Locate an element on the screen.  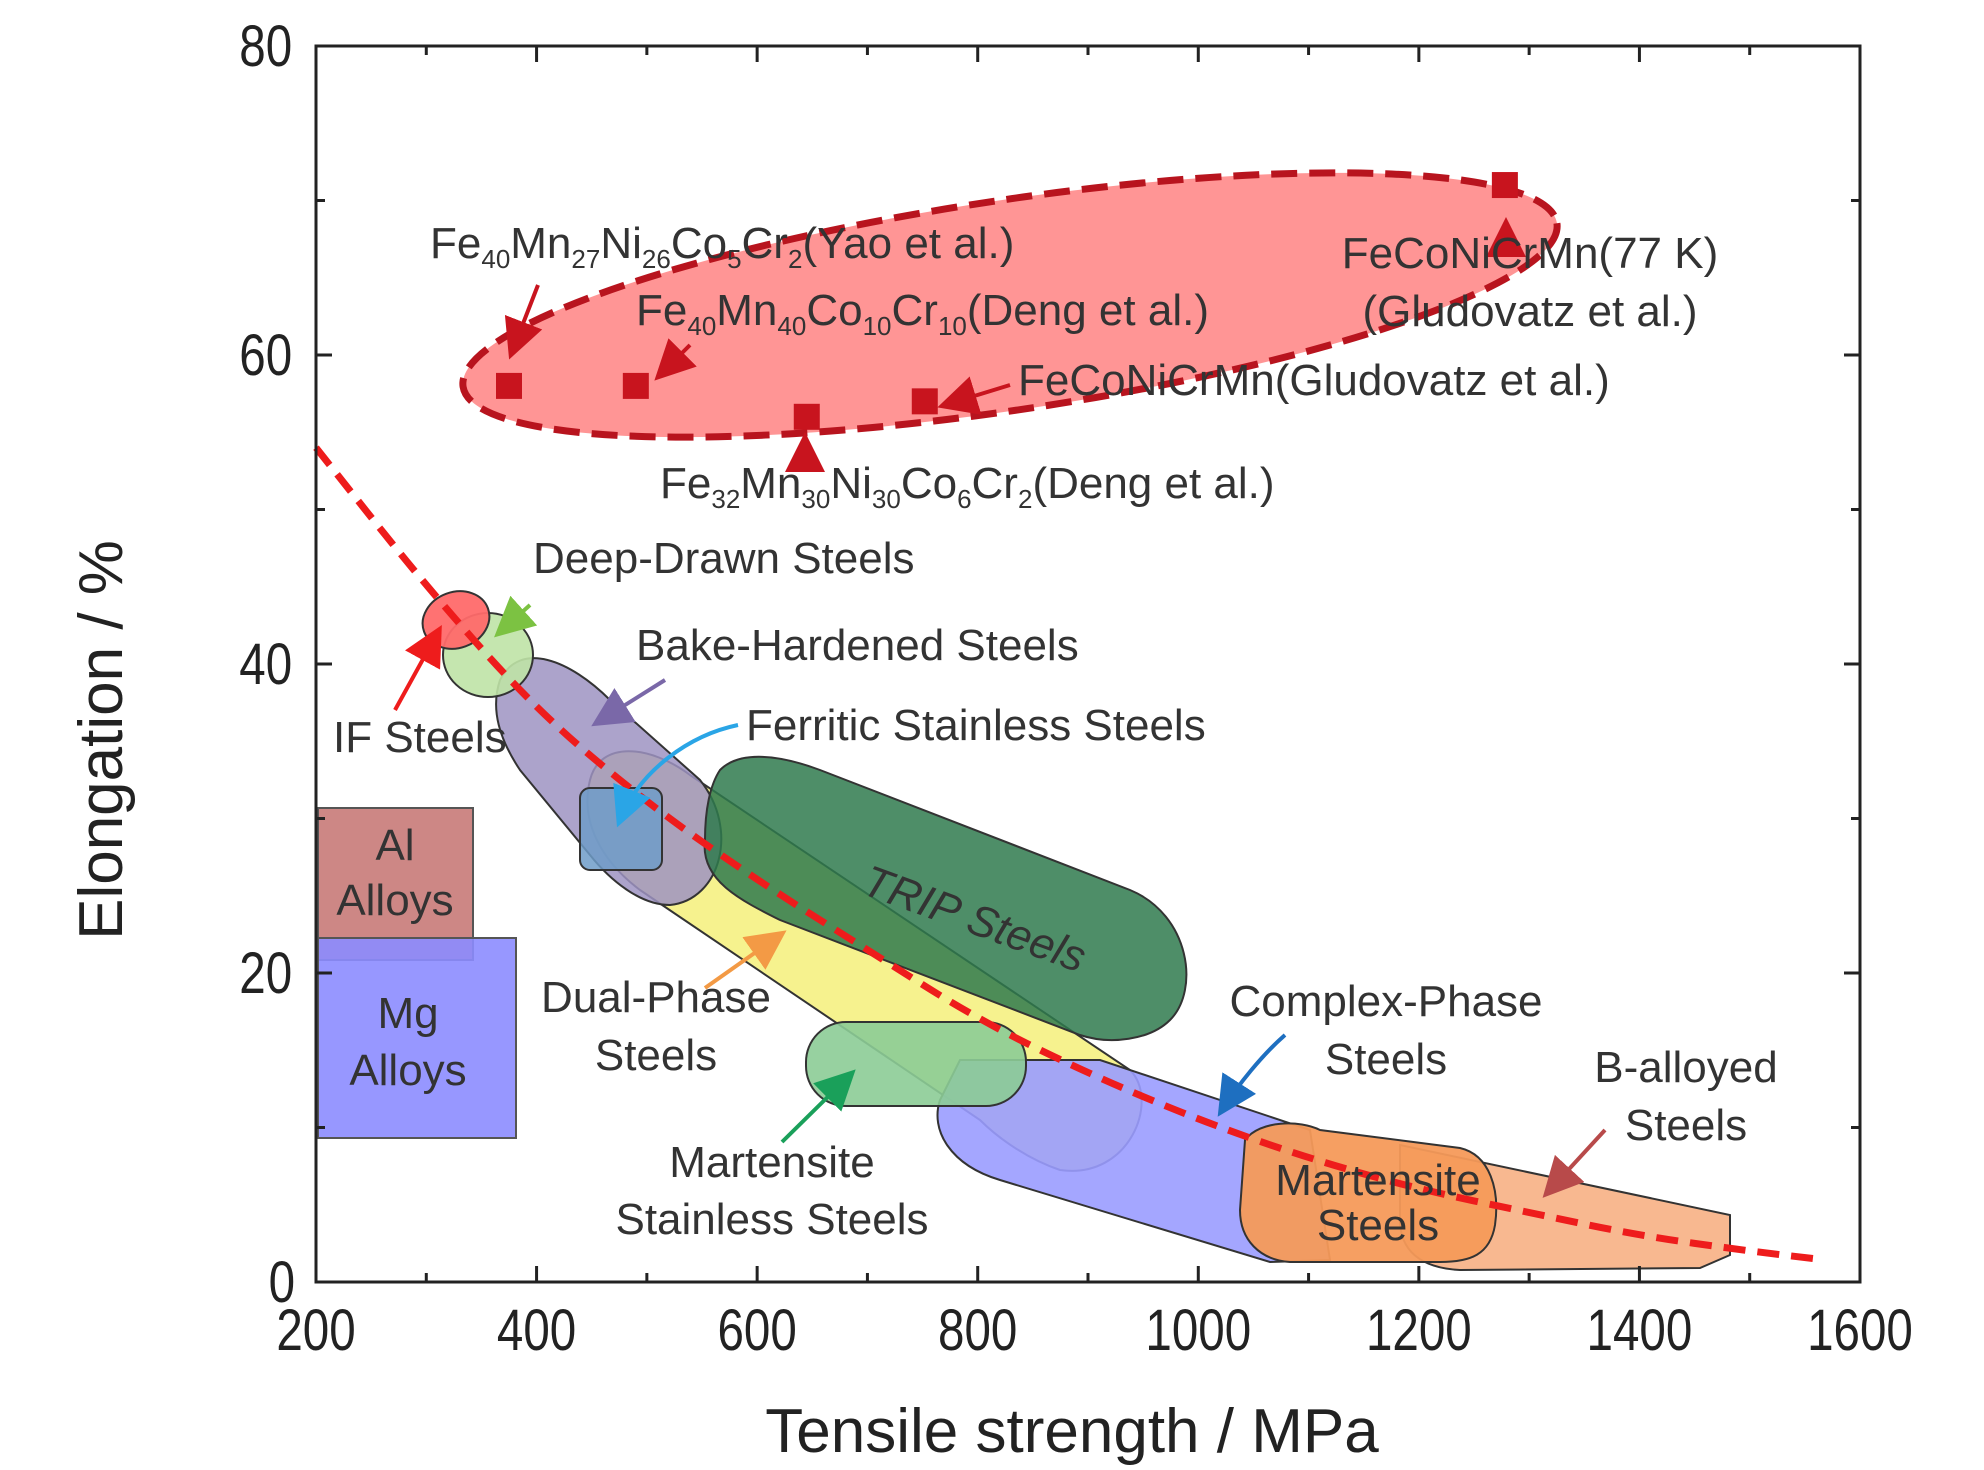
region-label-bake: Bake-Hardened Steels is located at coordinates (857, 645).